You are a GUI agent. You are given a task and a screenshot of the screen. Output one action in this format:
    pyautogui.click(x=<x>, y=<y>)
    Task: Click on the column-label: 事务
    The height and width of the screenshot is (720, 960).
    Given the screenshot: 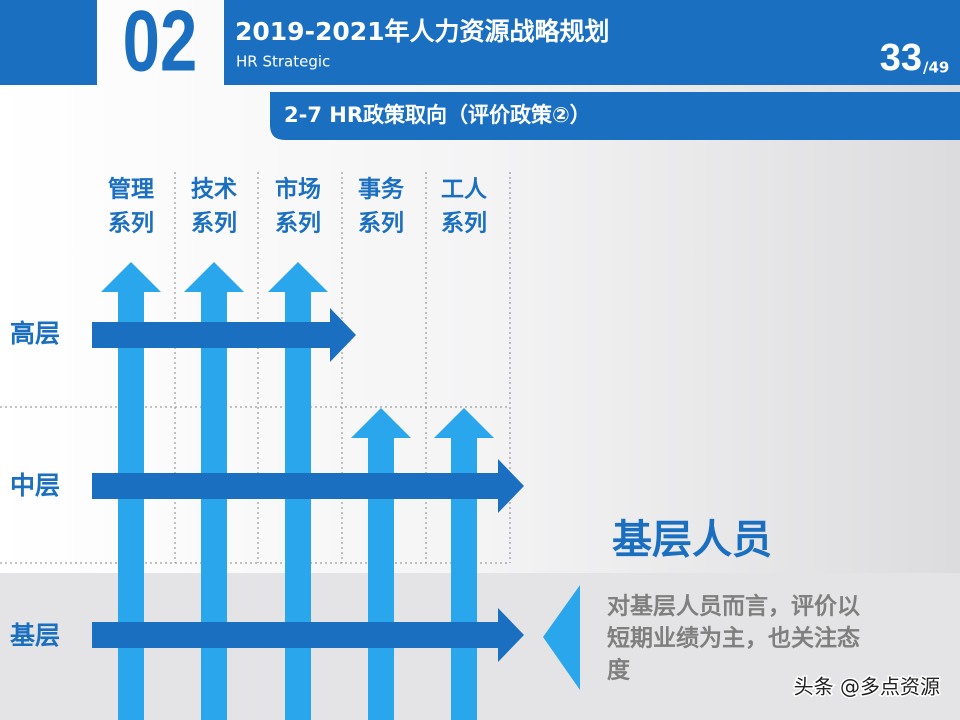 What is the action you would take?
    pyautogui.click(x=381, y=190)
    